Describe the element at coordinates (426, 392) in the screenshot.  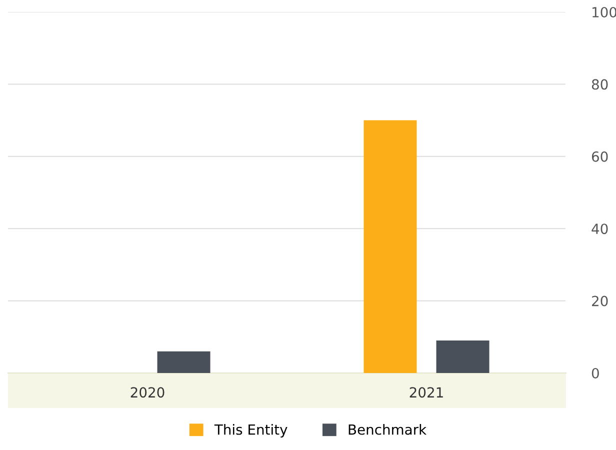
I see `x-tick-label: 2021` at that location.